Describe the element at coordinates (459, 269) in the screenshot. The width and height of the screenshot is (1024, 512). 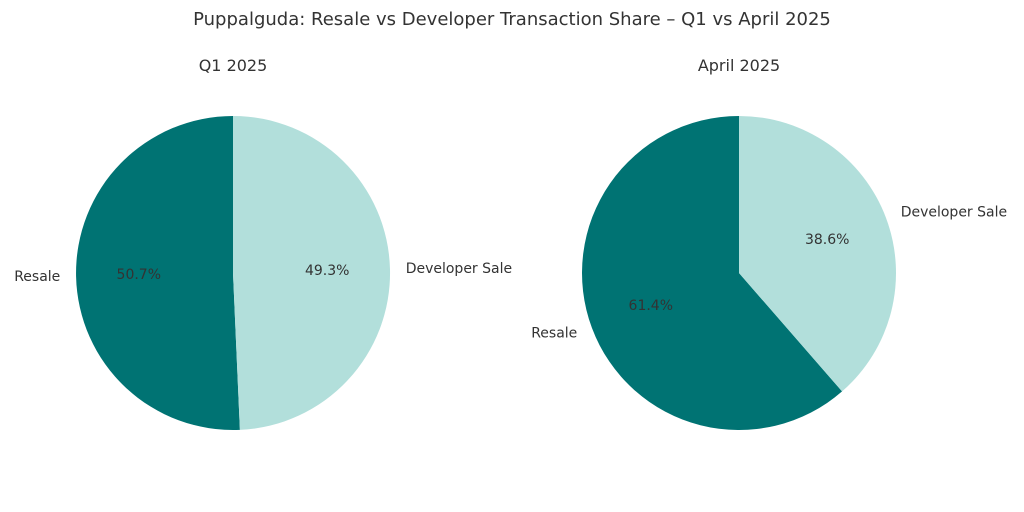
I see `slice-label-q1-developer-sale: Developer Sale` at that location.